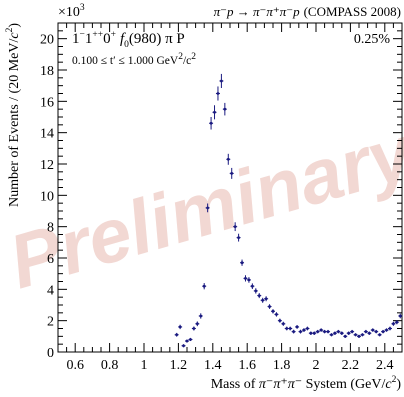 This screenshot has width=404, height=397. Describe the element at coordinates (47, 40) in the screenshot. I see `y-tick-label: 20` at that location.